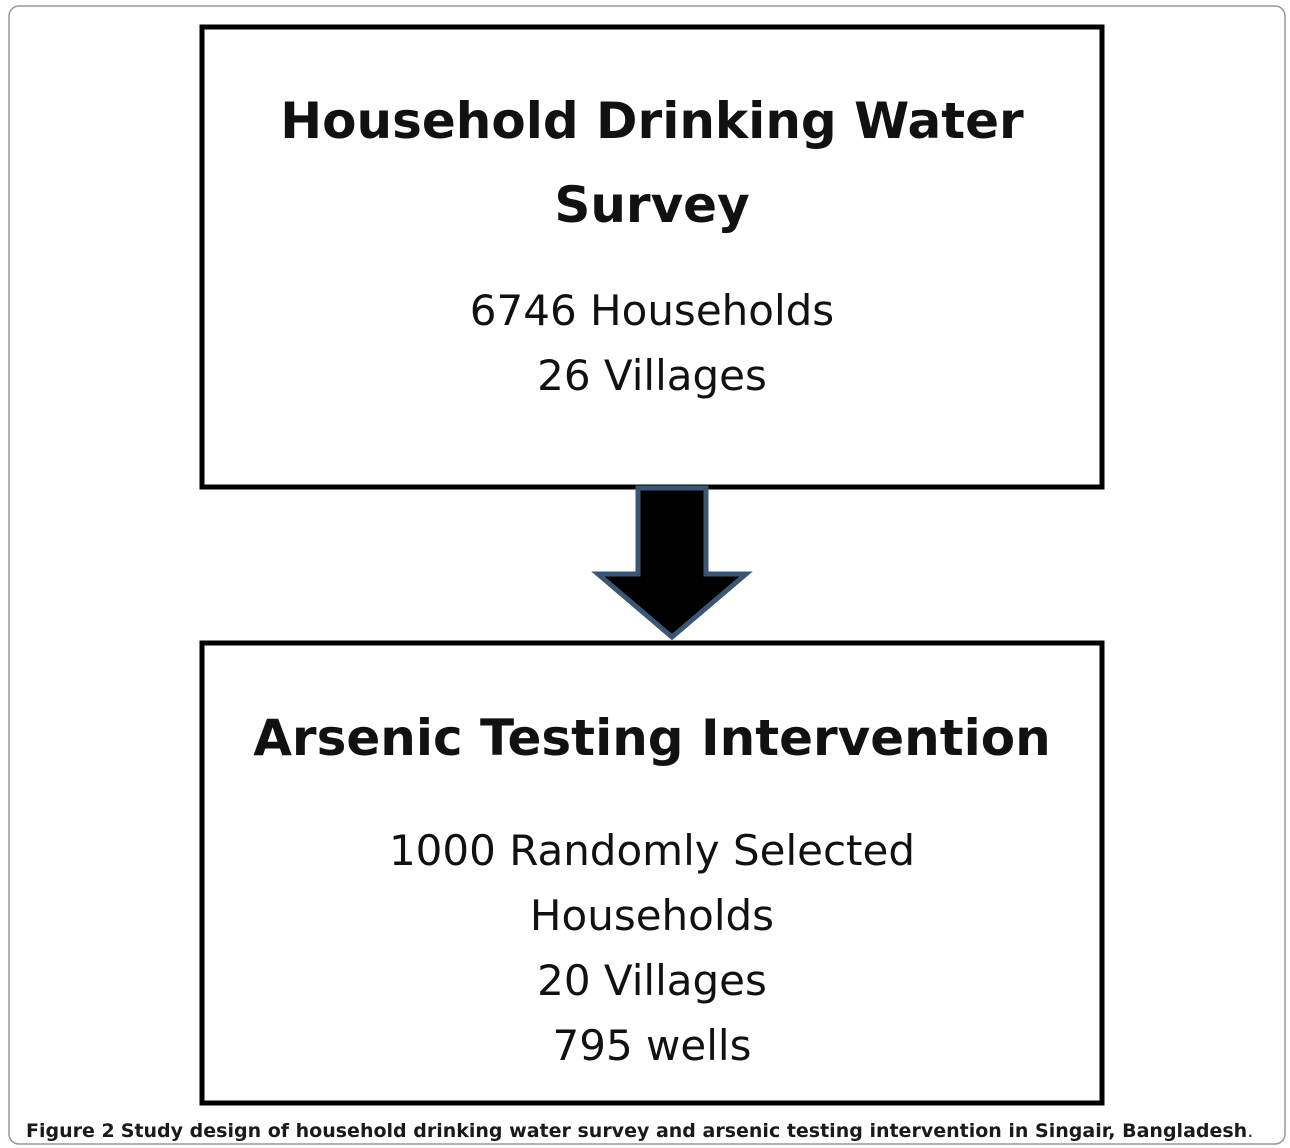 The width and height of the screenshot is (1290, 1148). I want to click on node-line: Households, so click(652, 915).